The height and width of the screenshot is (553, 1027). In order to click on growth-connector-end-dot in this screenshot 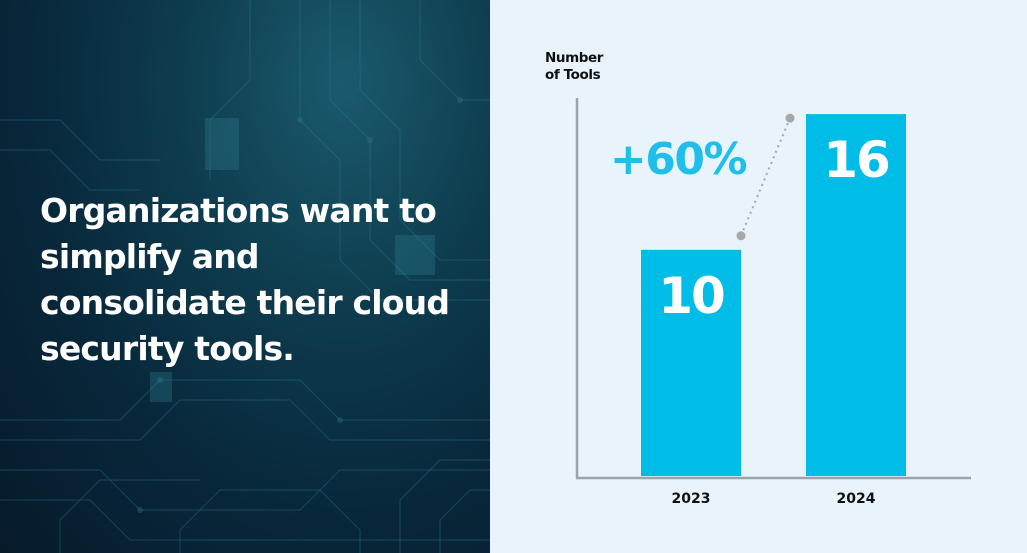, I will do `click(790, 118)`.